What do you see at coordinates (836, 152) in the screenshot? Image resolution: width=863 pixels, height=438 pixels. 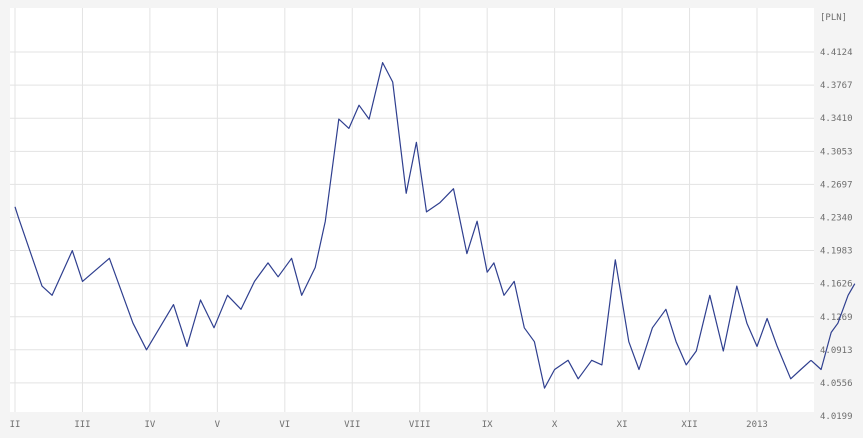 I see `y-tick-label: 4.3053` at bounding box center [836, 152].